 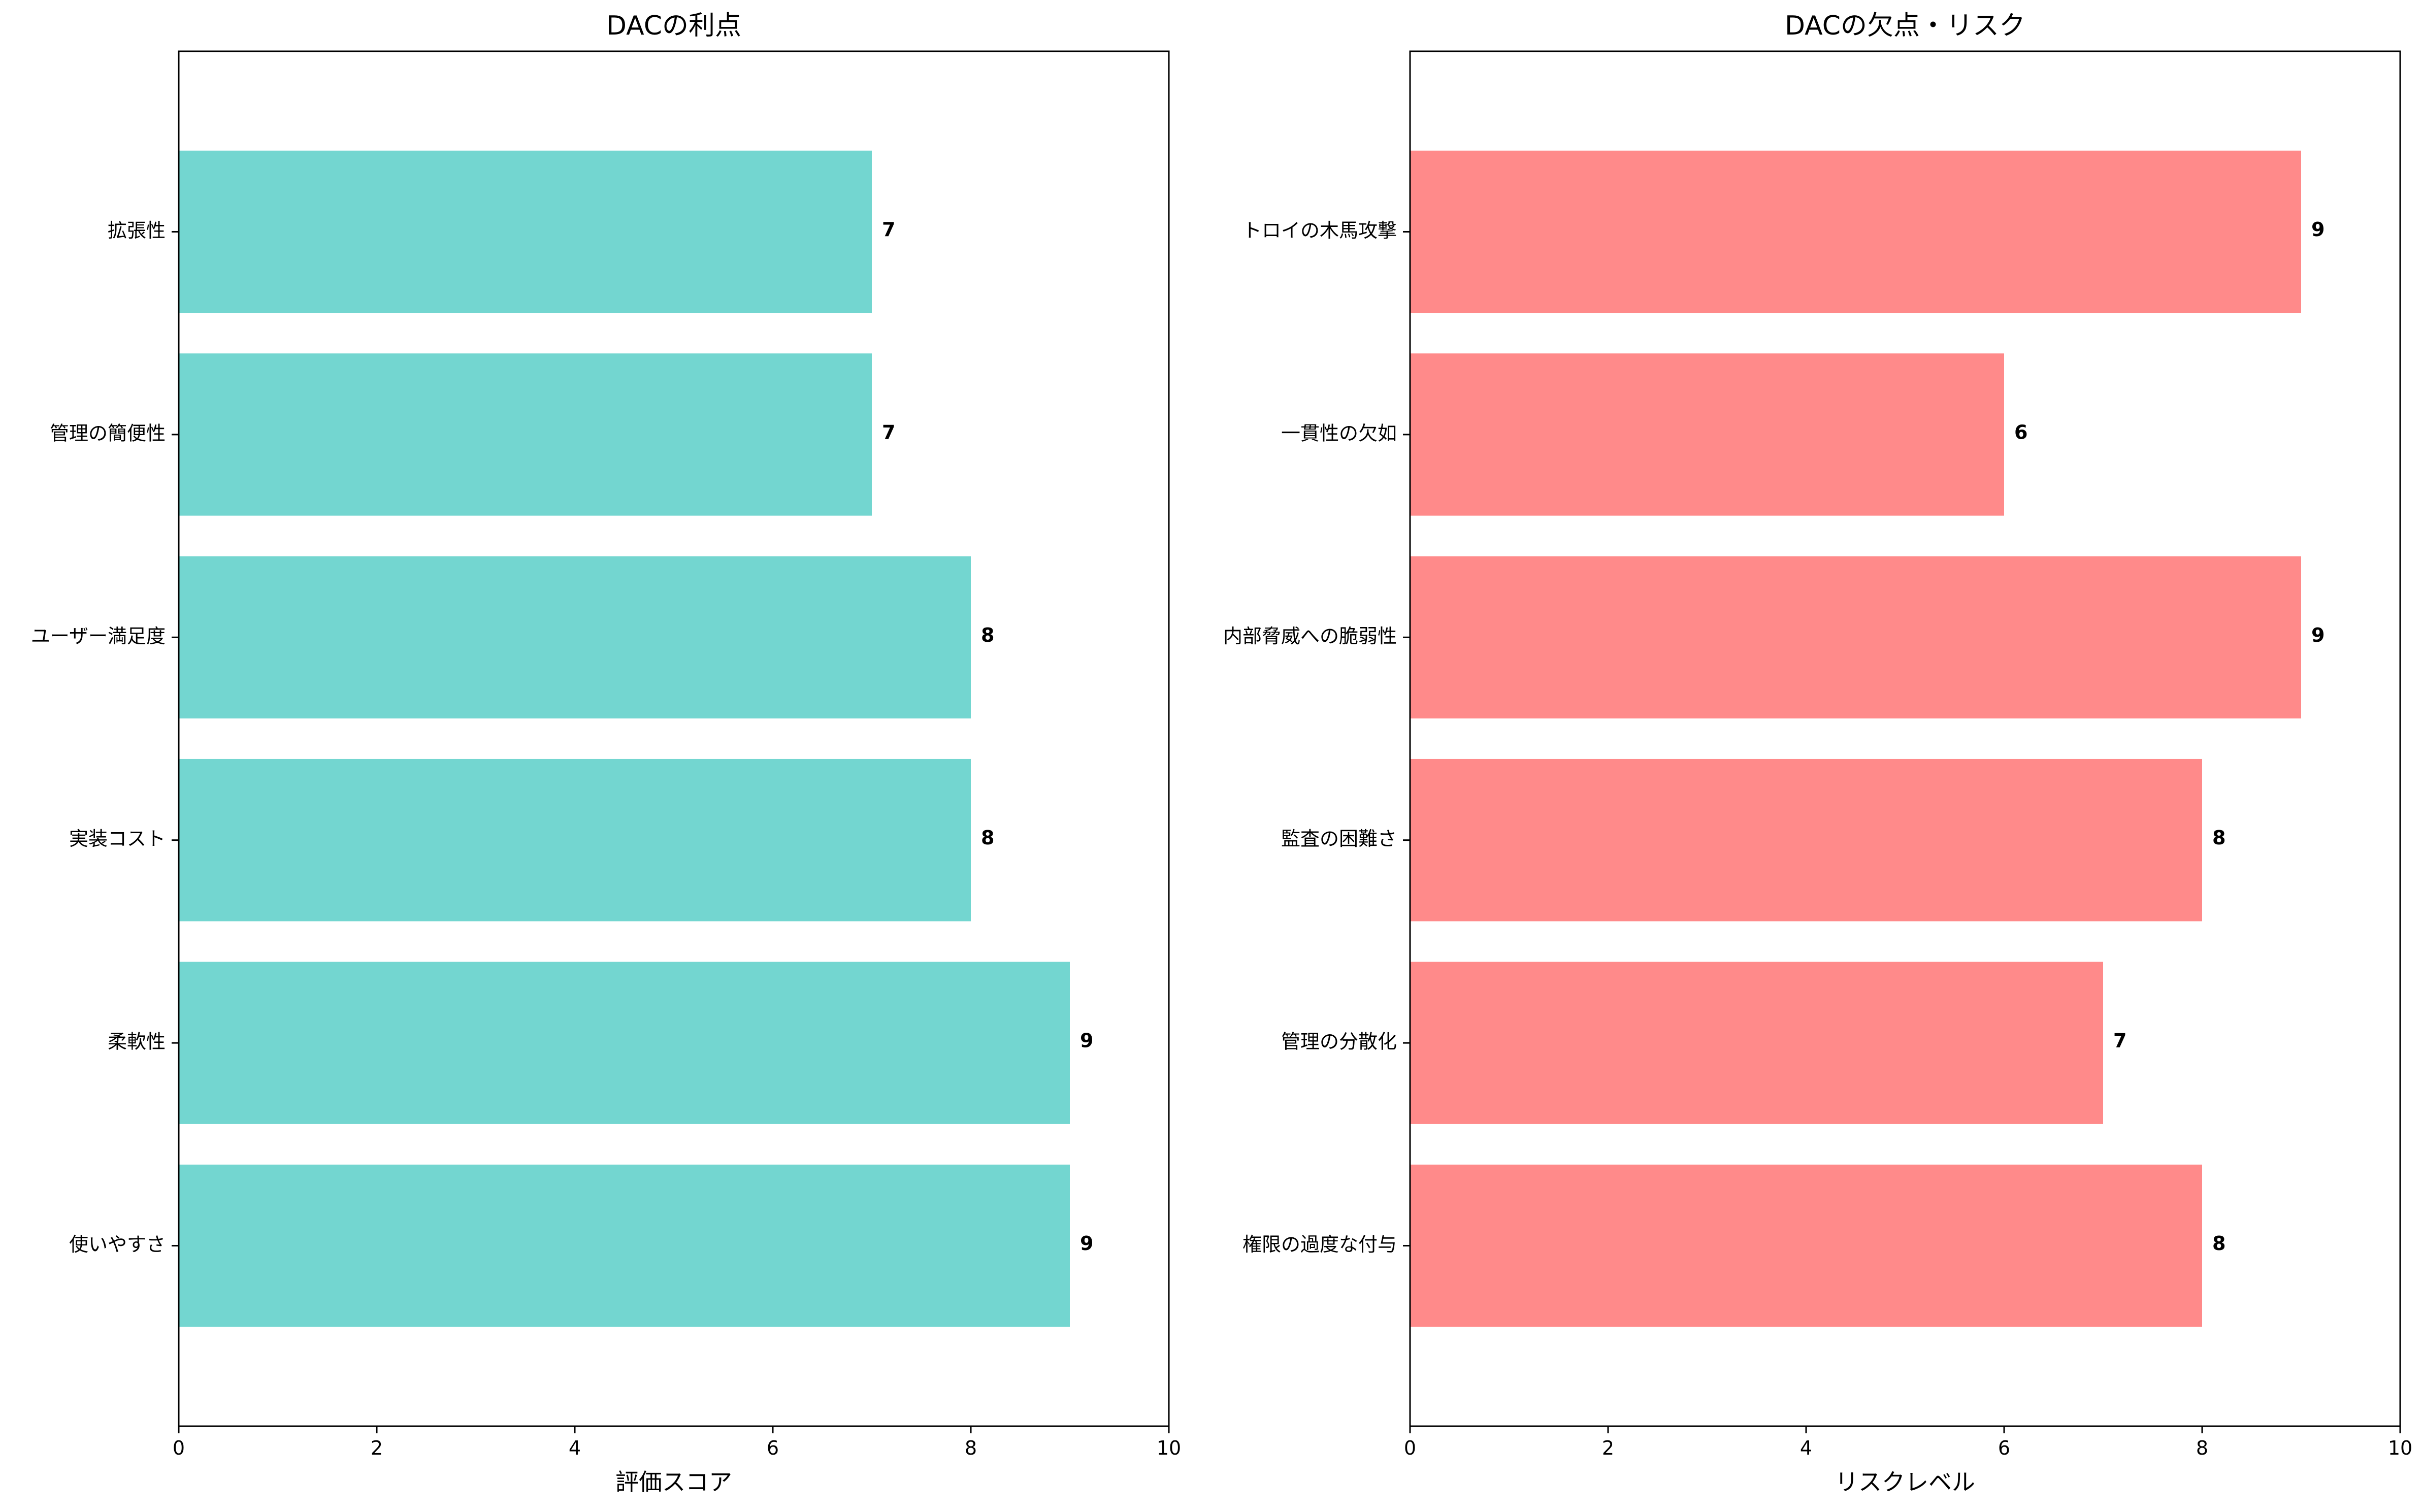 What do you see at coordinates (773, 1448) in the screenshot?
I see `x-tick-label-advantages-3: 6` at bounding box center [773, 1448].